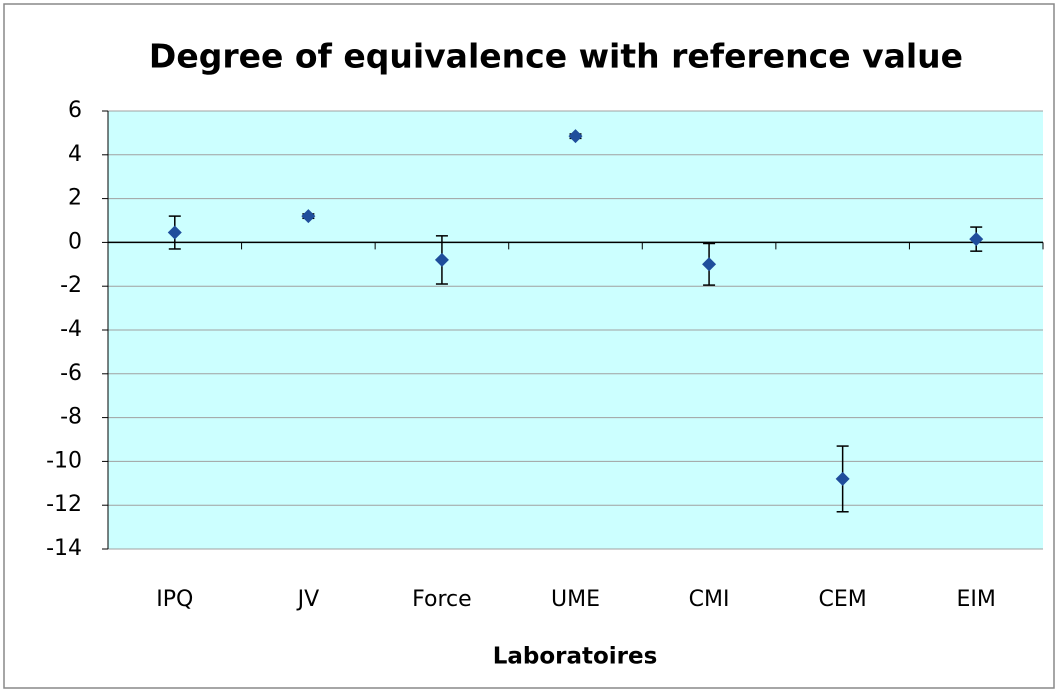 The width and height of the screenshot is (1060, 693). Describe the element at coordinates (709, 599) in the screenshot. I see `x-tick-label: CMI` at that location.